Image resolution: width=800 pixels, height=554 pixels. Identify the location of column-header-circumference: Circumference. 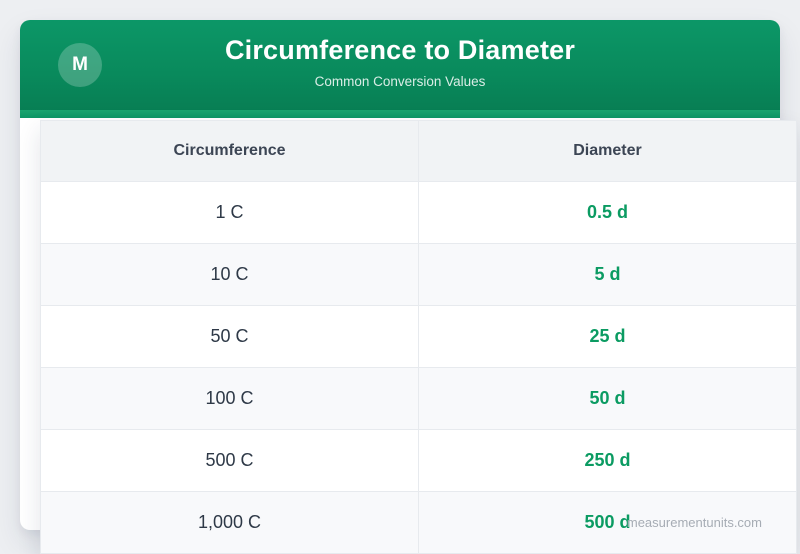
(229, 151).